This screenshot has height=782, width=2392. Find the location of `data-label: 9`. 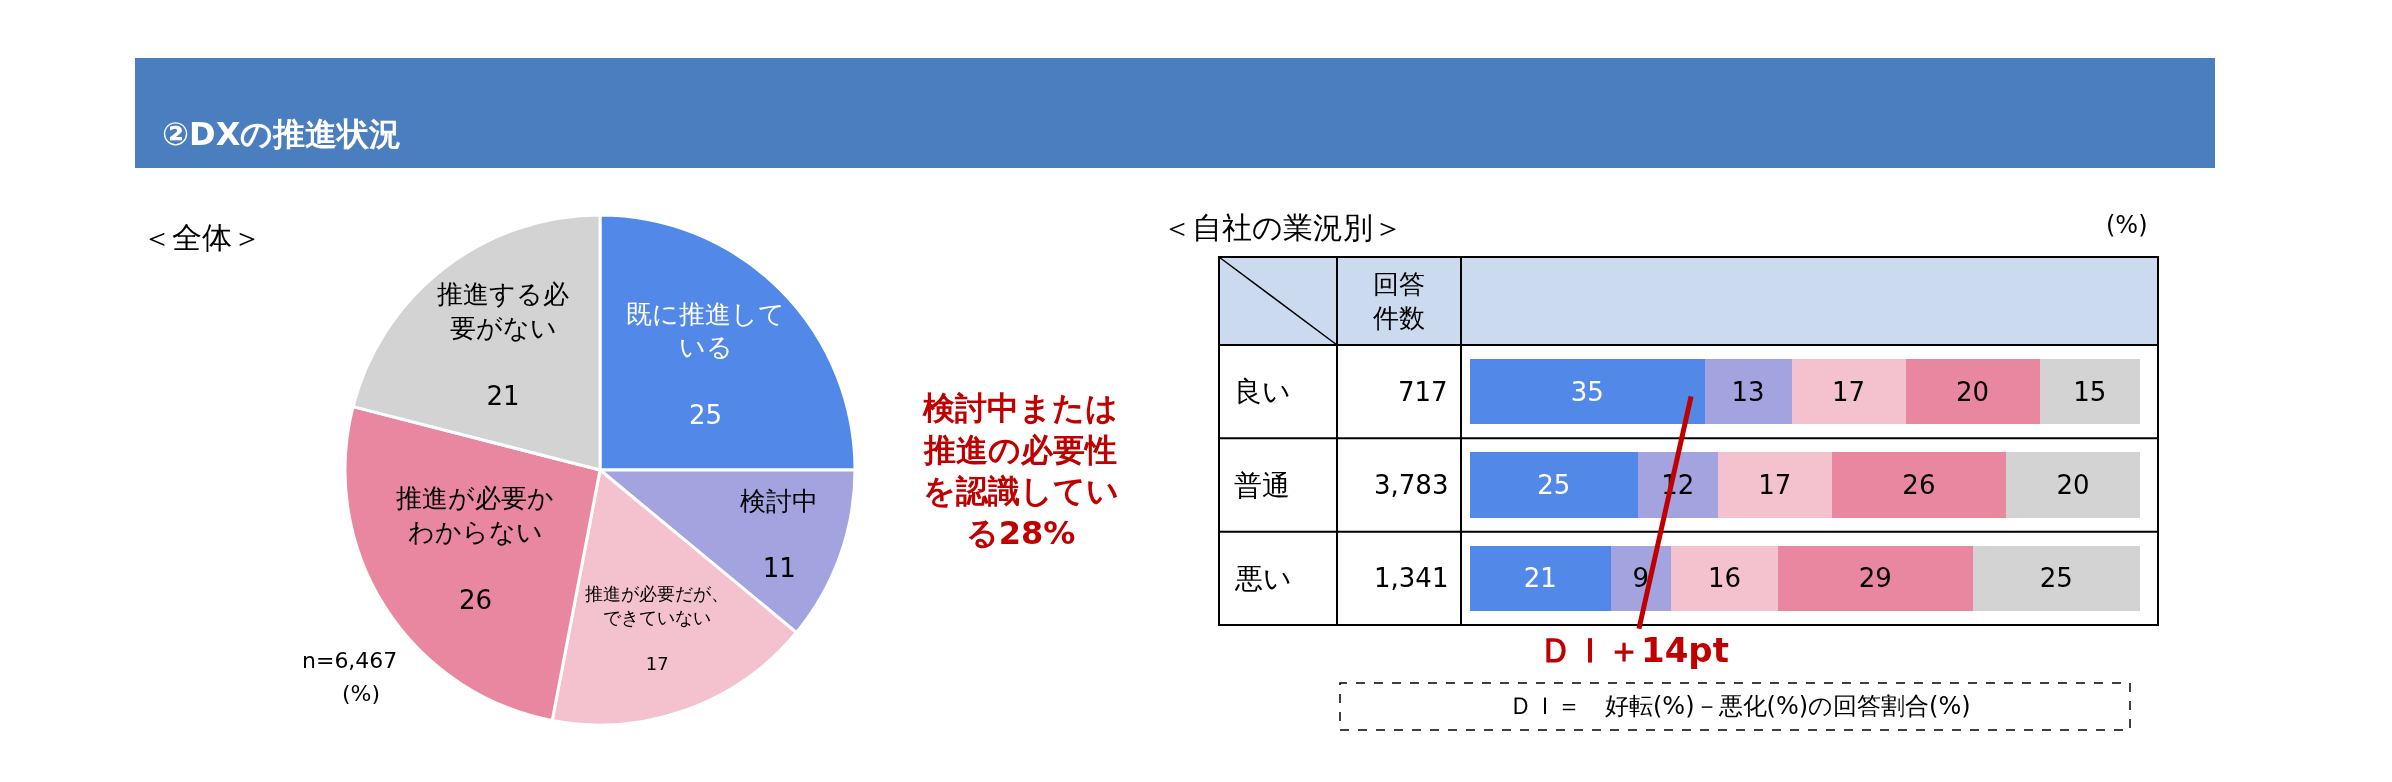

data-label: 9 is located at coordinates (1641, 578).